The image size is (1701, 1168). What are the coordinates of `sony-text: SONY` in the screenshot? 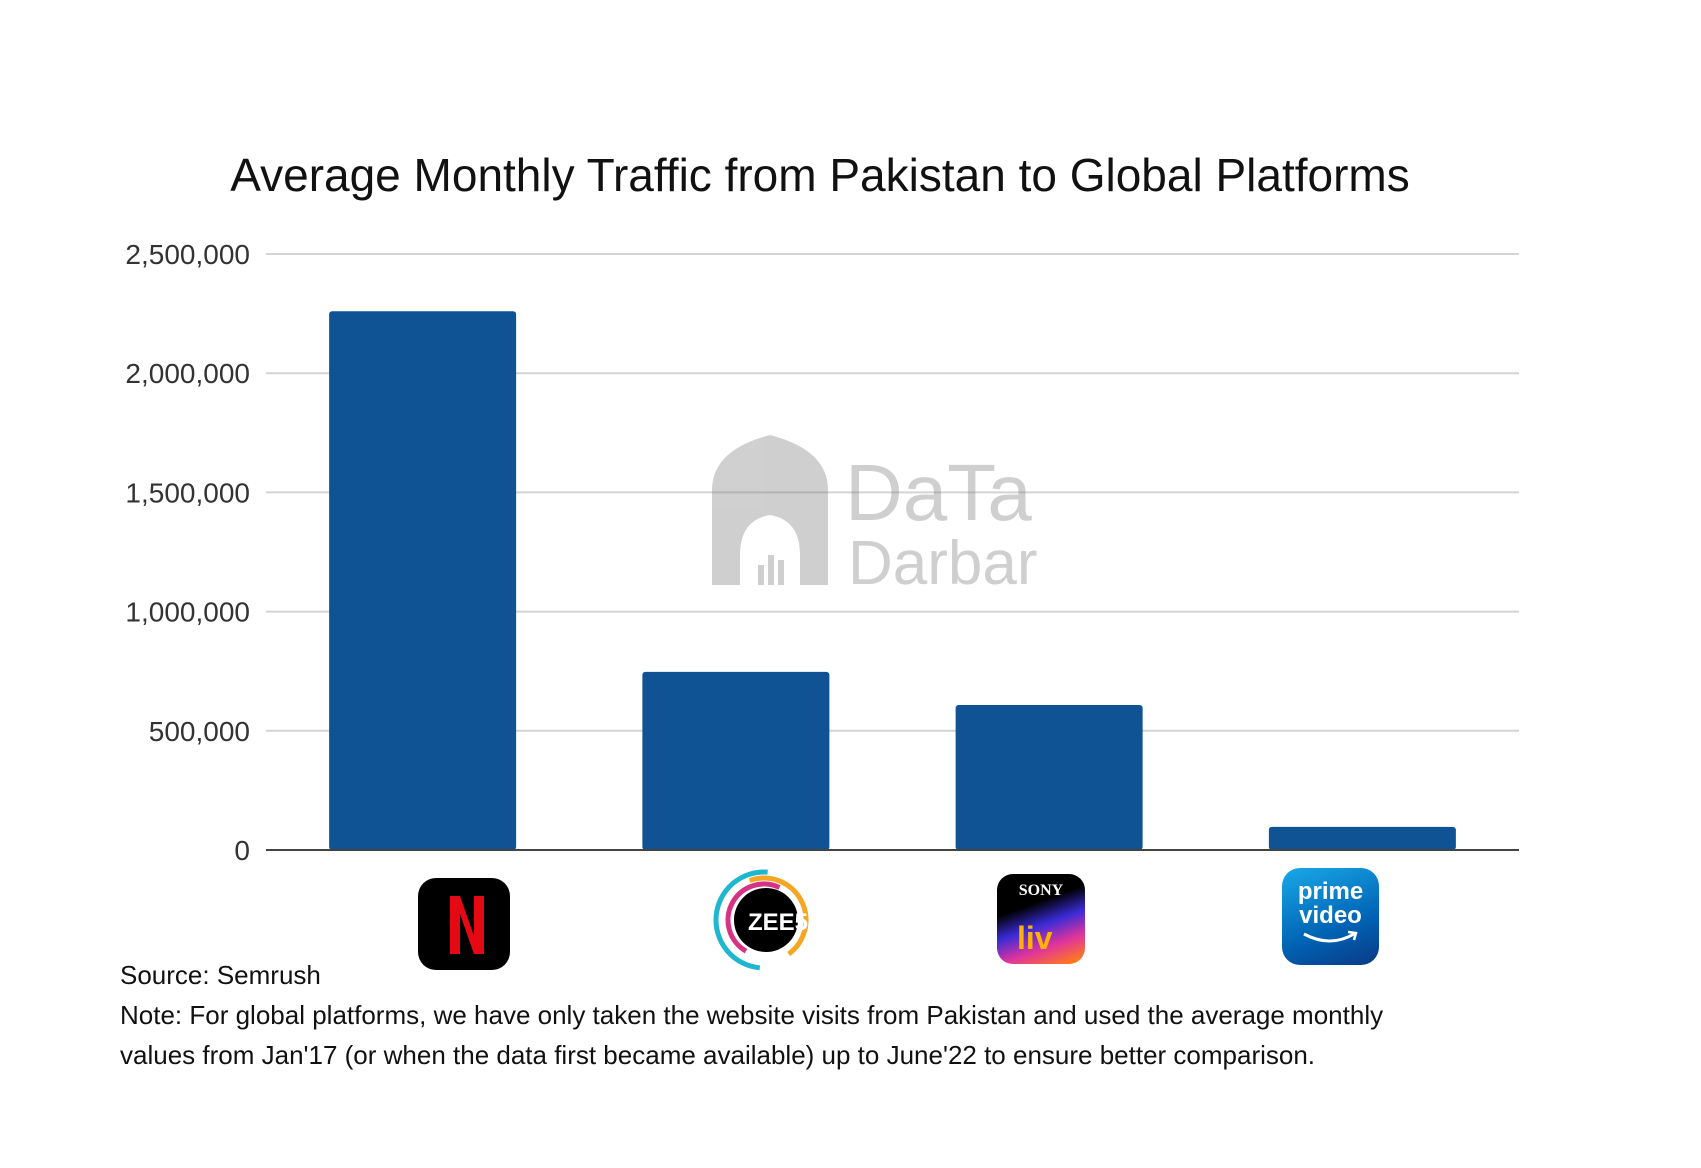 It's located at (1041, 890).